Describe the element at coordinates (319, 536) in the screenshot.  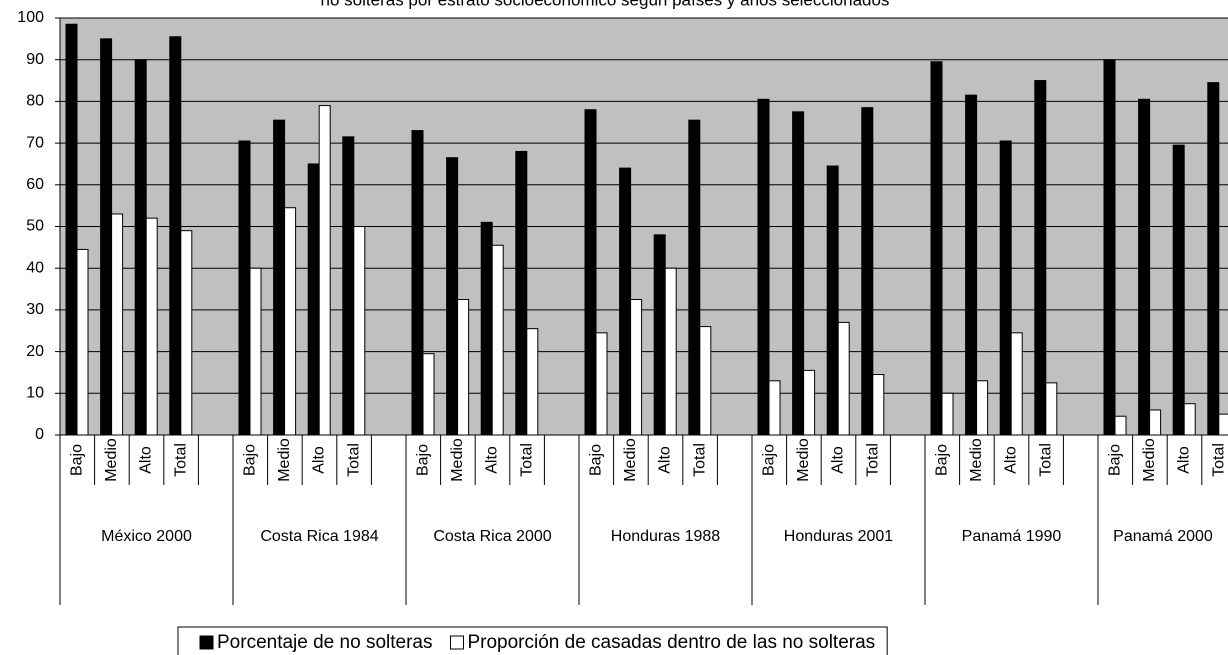
I see `group-label: Costa Rica 1984` at that location.